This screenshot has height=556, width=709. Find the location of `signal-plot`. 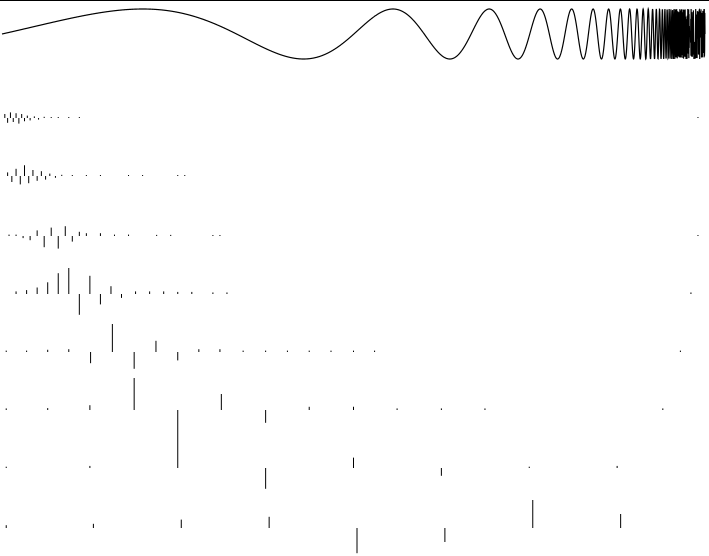

signal-plot is located at coordinates (353, 33).